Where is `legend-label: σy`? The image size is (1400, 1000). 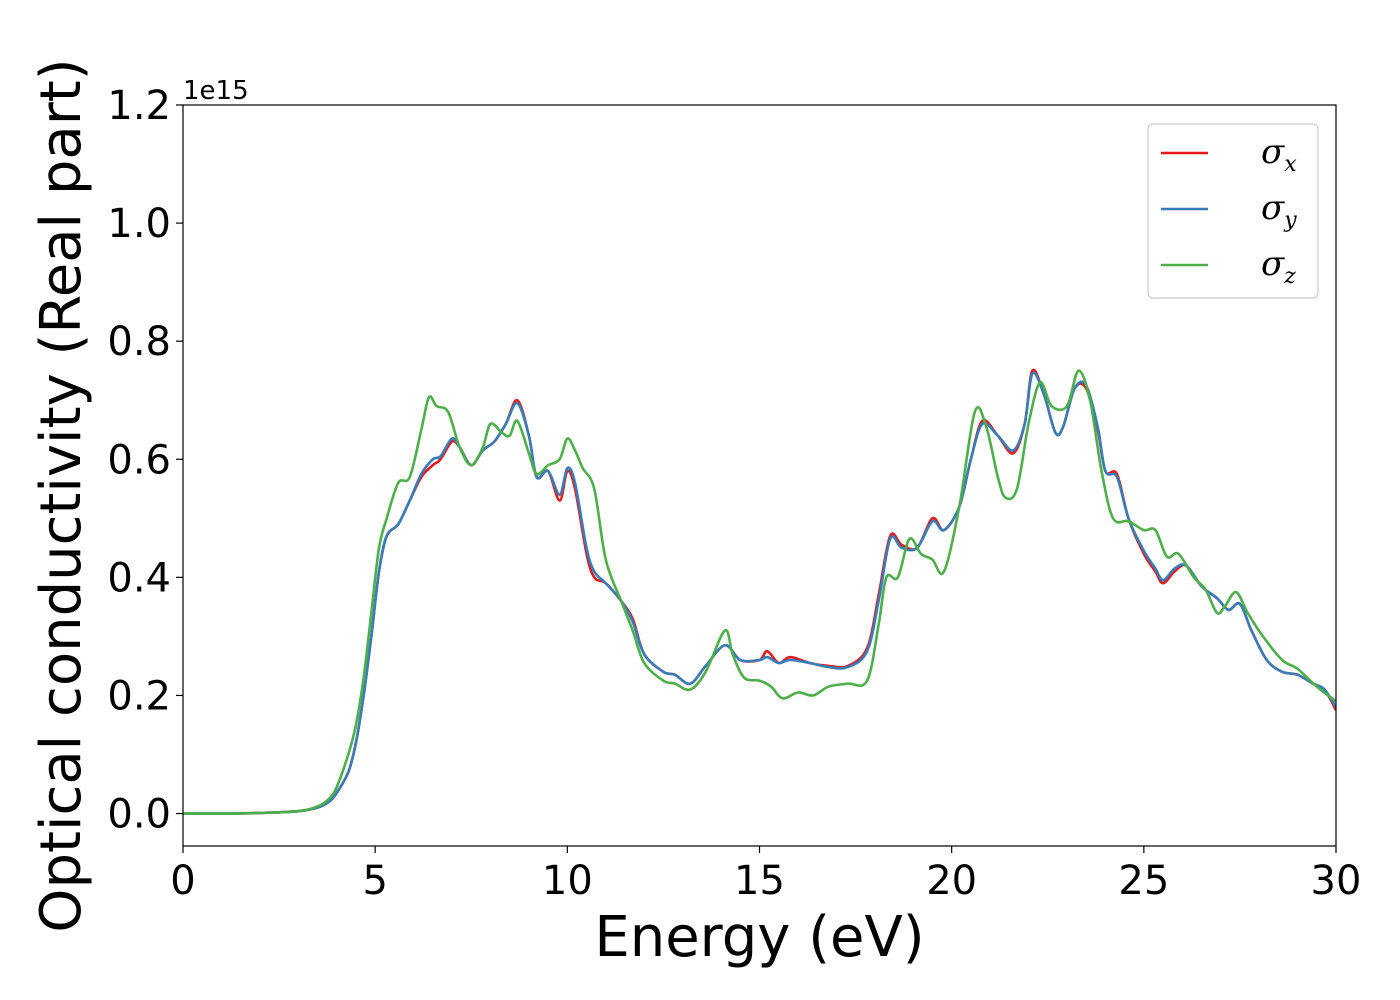 legend-label: σy is located at coordinates (1279, 210).